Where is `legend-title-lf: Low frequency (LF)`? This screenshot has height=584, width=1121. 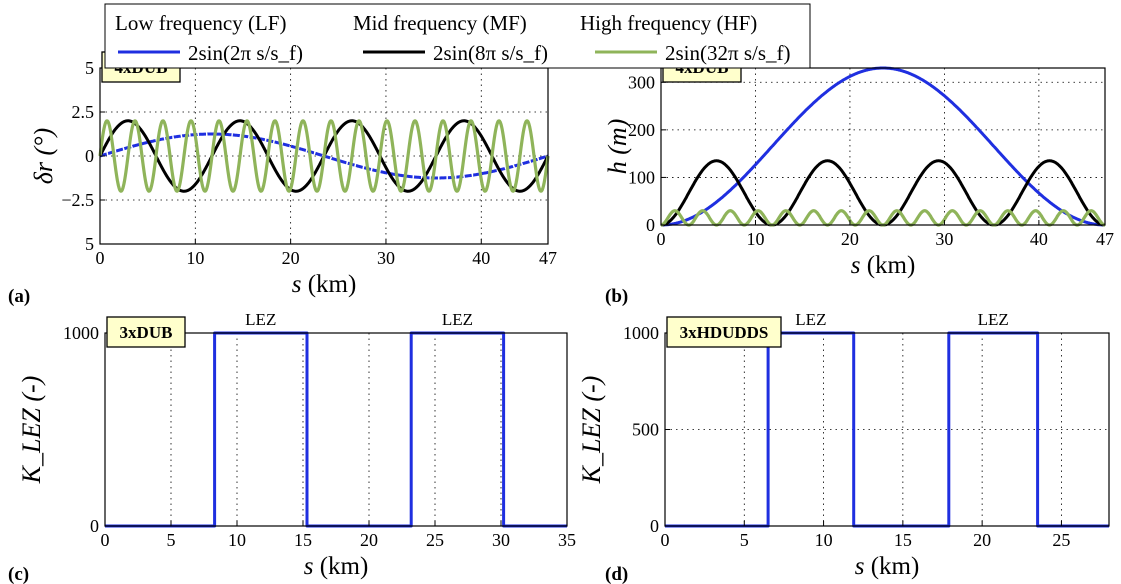 legend-title-lf: Low frequency (LF) is located at coordinates (200, 23).